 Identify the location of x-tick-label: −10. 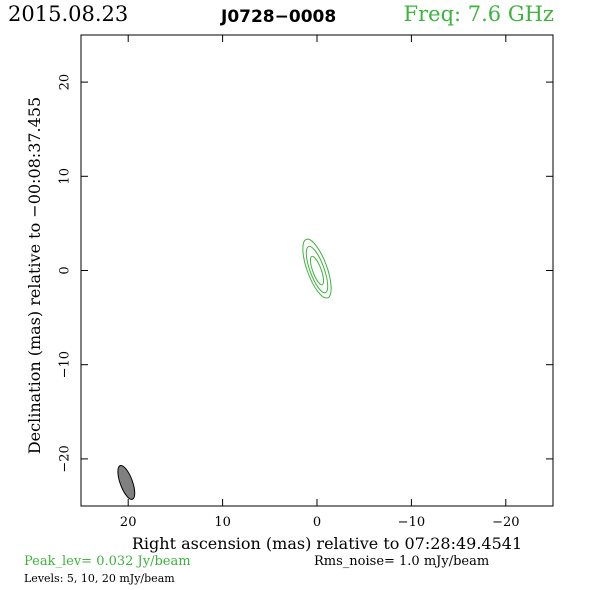
(411, 522).